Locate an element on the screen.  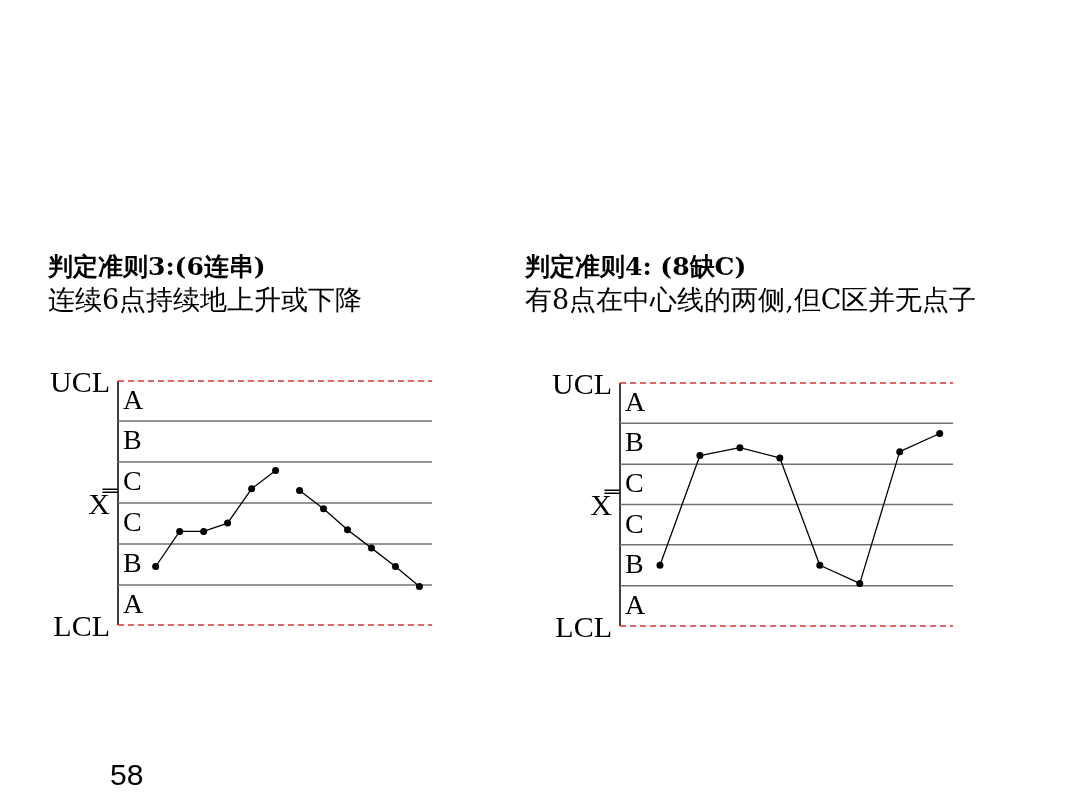
text: B is located at coordinates (132, 440).